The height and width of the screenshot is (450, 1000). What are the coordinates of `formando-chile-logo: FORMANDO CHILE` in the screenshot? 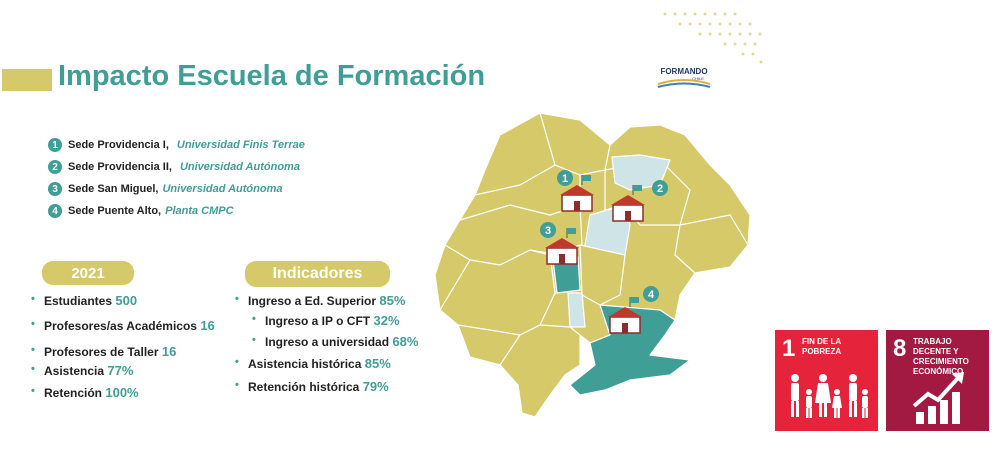 It's located at (684, 77).